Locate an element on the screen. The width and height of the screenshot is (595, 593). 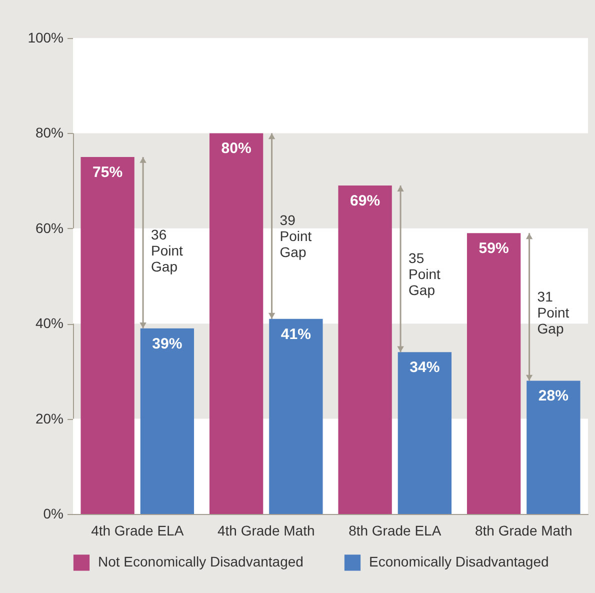
data-label: 75% is located at coordinates (107, 172).